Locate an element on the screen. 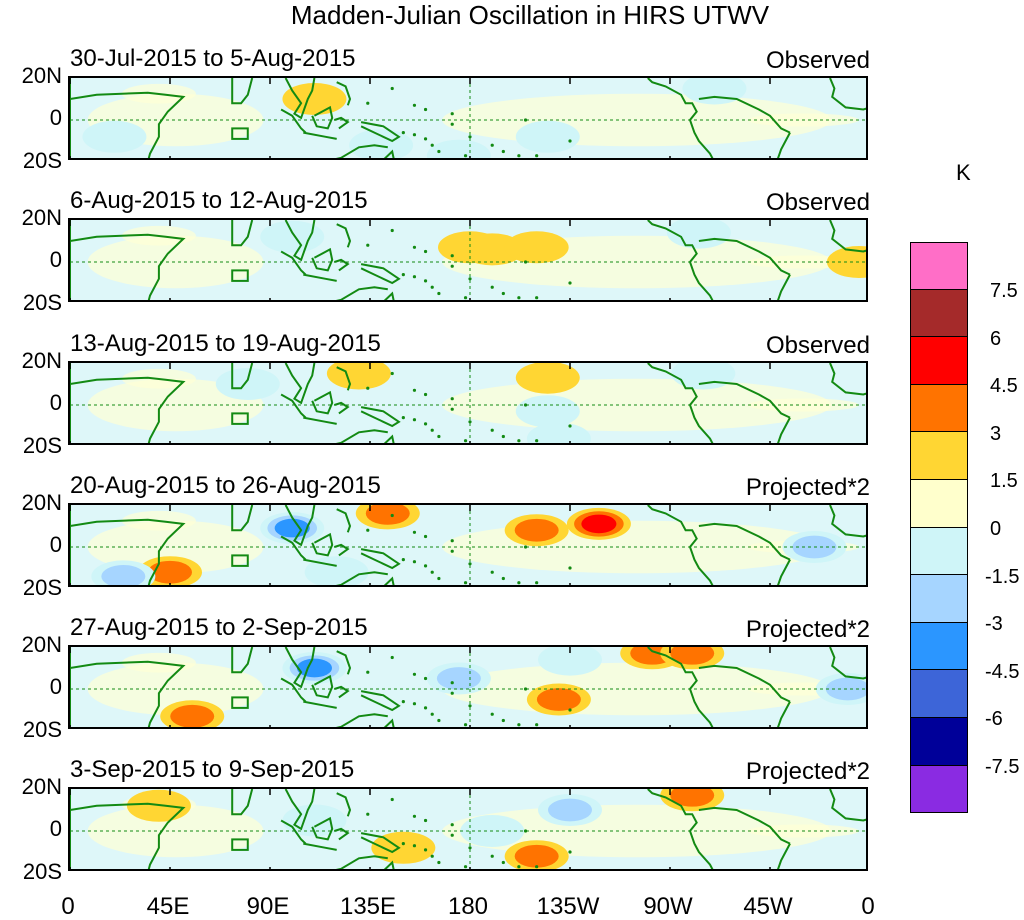 The image size is (1024, 920). map-panel is located at coordinates (468, 260).